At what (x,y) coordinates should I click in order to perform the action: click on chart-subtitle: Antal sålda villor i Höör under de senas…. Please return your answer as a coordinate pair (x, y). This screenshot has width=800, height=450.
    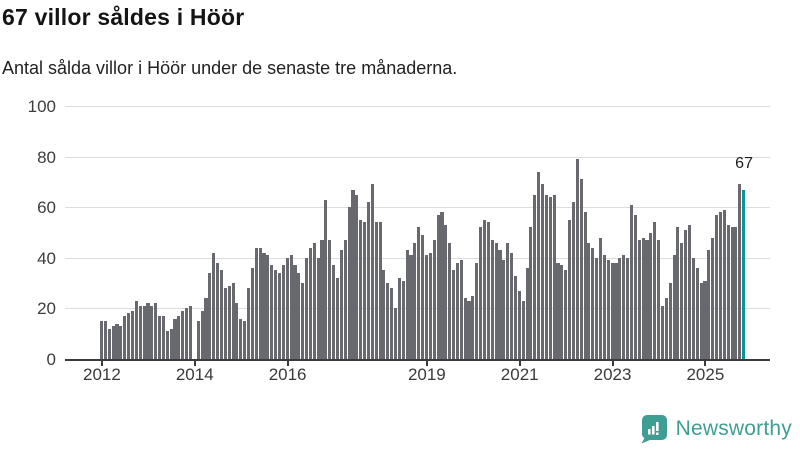
    Looking at the image, I should click on (230, 68).